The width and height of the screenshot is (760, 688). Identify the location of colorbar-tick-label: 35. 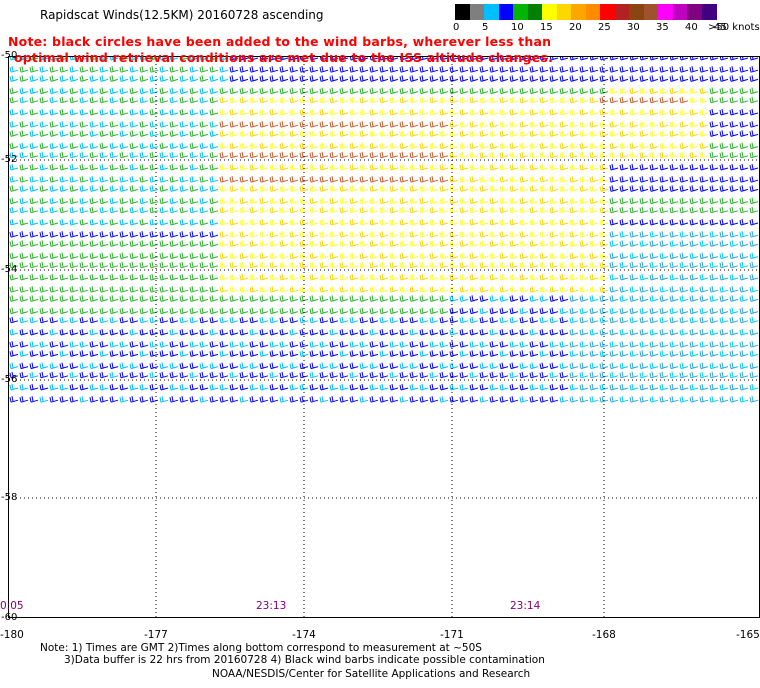
(662, 27).